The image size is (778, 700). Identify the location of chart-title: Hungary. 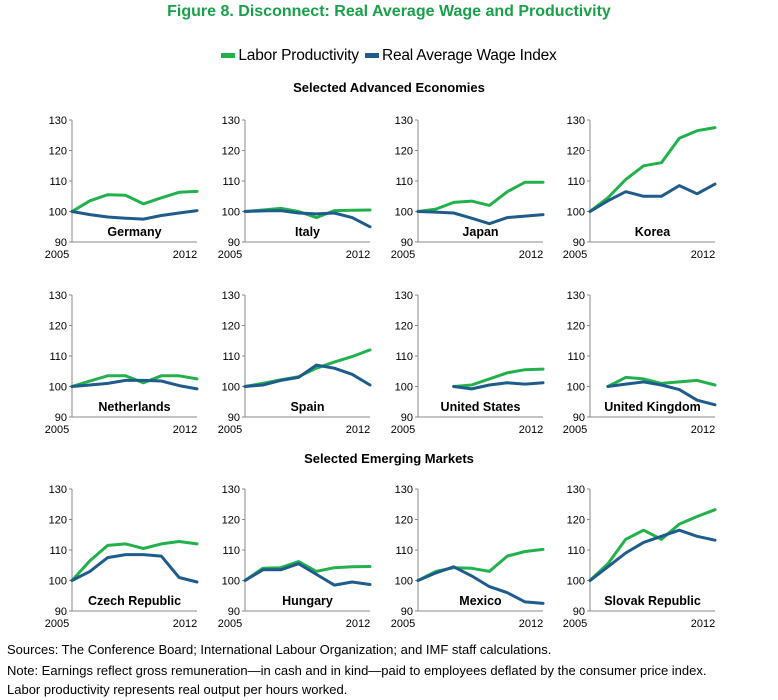
(307, 601).